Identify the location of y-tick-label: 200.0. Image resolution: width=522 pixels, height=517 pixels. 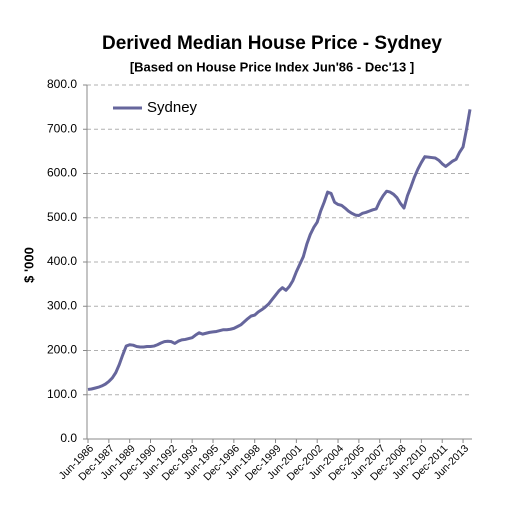
(62, 350).